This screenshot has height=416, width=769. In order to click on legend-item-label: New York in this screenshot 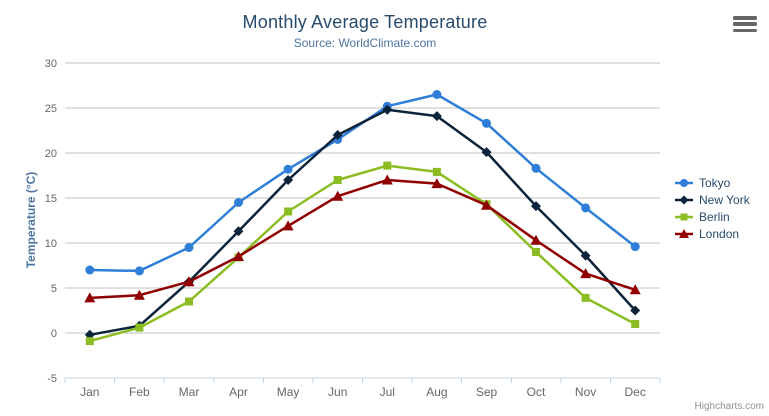, I will do `click(724, 199)`.